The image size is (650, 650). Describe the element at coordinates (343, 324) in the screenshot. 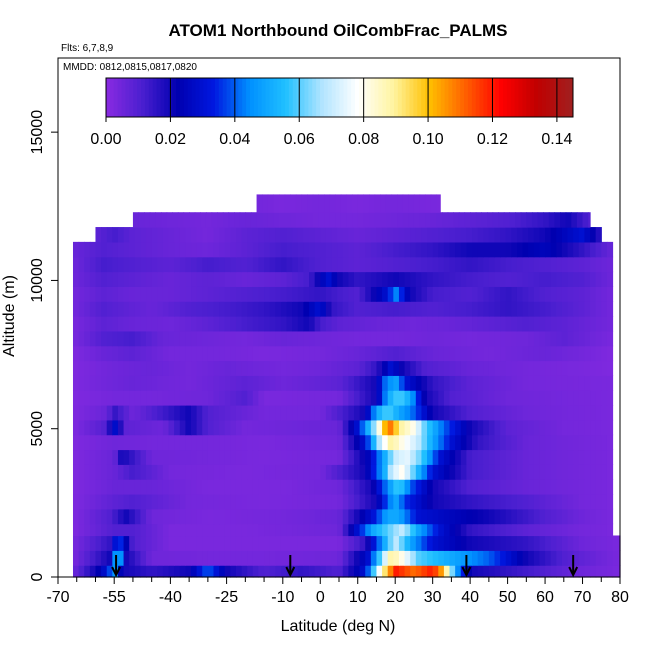

I see `heatmap-band` at that location.